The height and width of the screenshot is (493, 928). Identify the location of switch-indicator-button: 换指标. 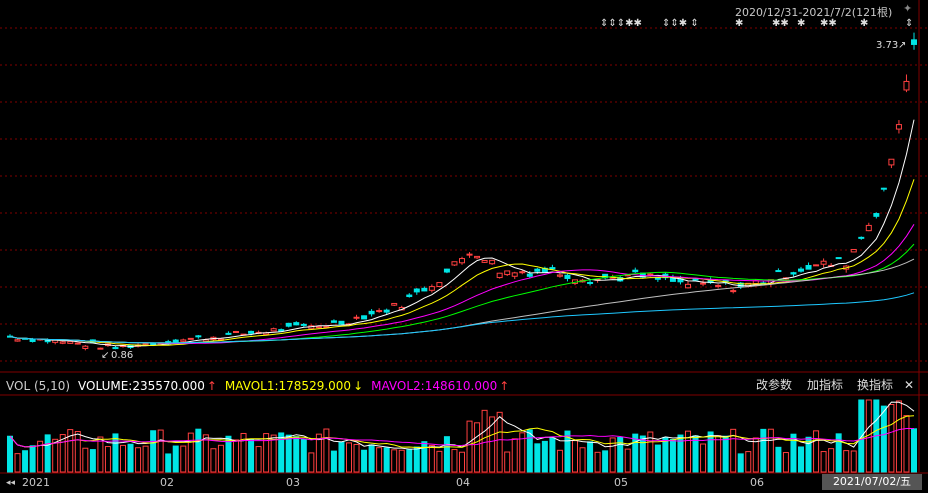
(875, 385).